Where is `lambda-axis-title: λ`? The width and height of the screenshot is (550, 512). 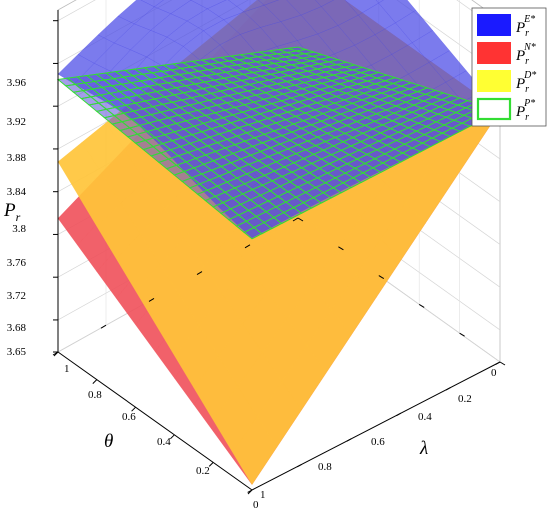 lambda-axis-title: λ is located at coordinates (423, 448).